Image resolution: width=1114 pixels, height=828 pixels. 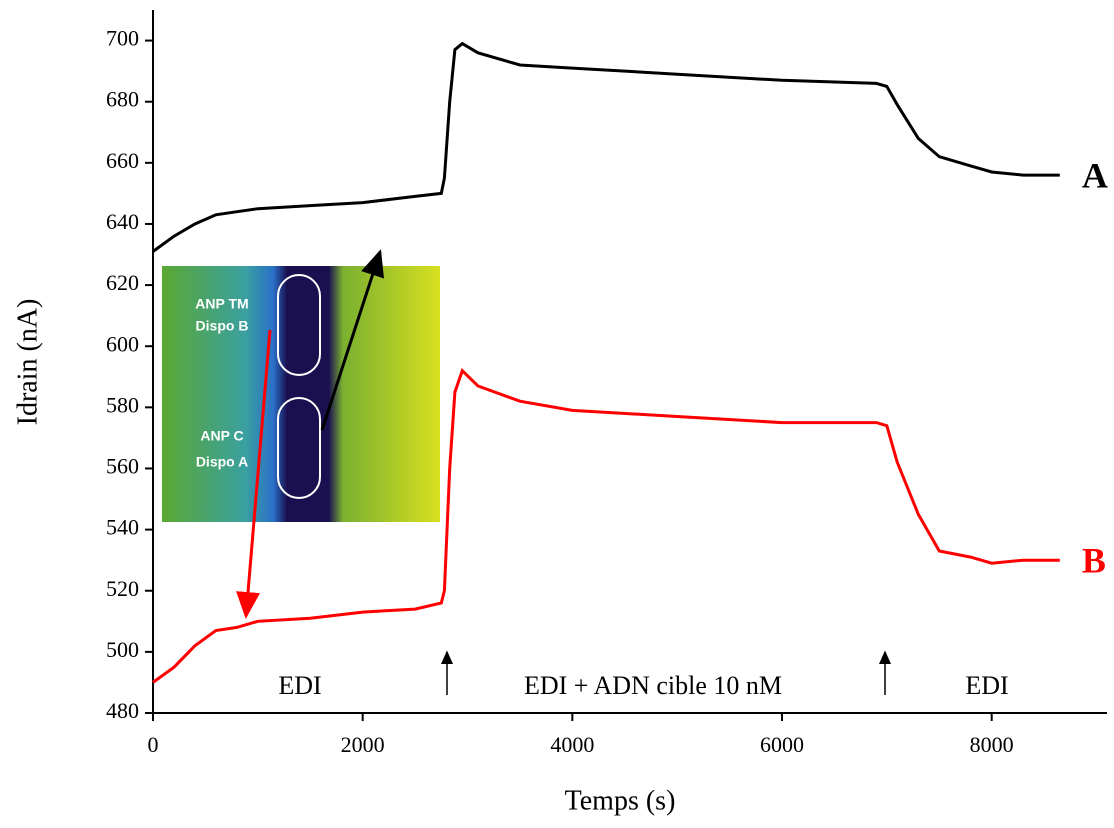 What do you see at coordinates (153, 744) in the screenshot?
I see `x-tick-label: 0` at bounding box center [153, 744].